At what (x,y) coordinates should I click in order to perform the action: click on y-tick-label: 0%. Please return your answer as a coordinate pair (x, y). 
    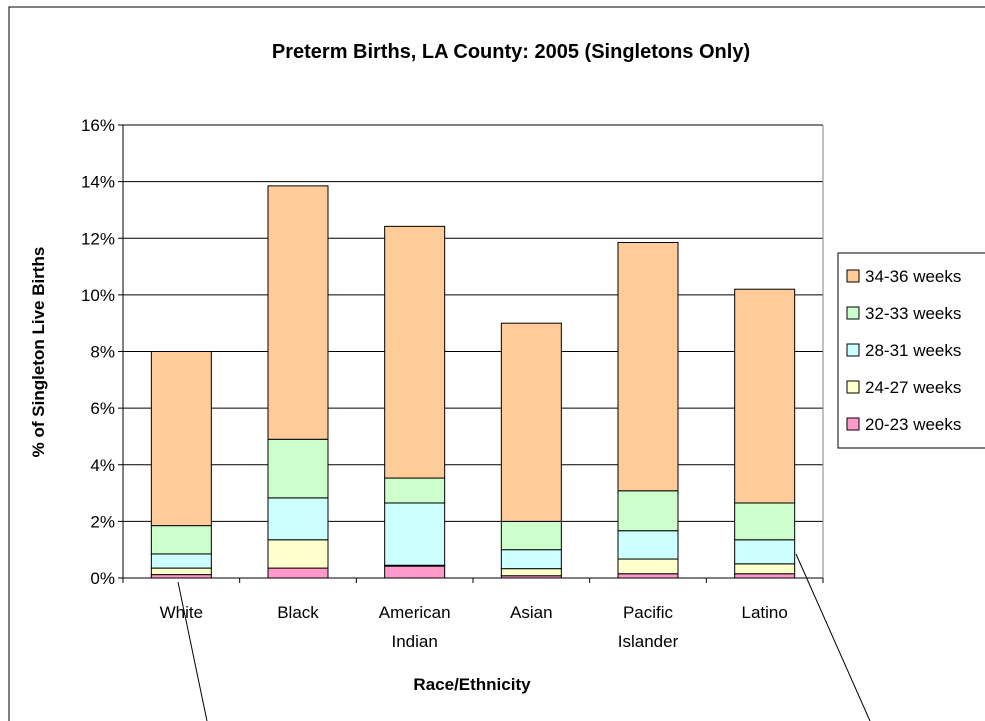
    Looking at the image, I should click on (102, 578).